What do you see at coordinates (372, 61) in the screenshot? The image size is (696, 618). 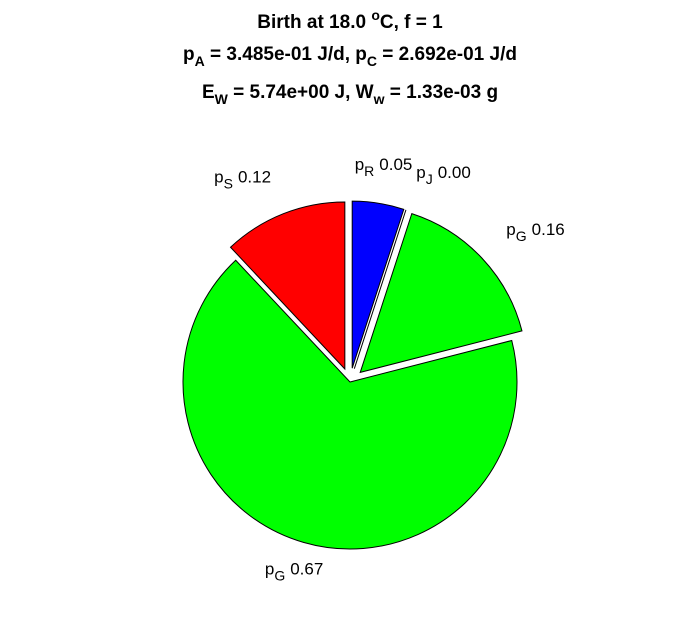 I see `text-segment: C` at bounding box center [372, 61].